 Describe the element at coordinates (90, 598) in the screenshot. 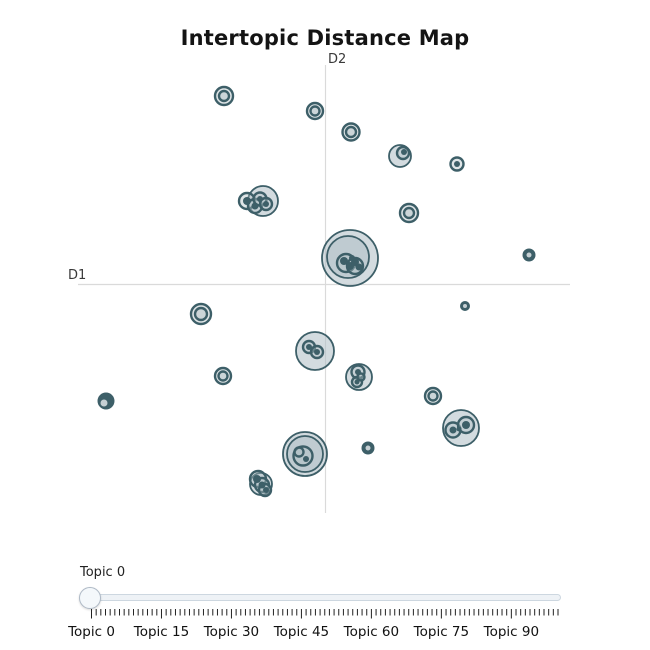

I see `topic-slider-handle` at that location.